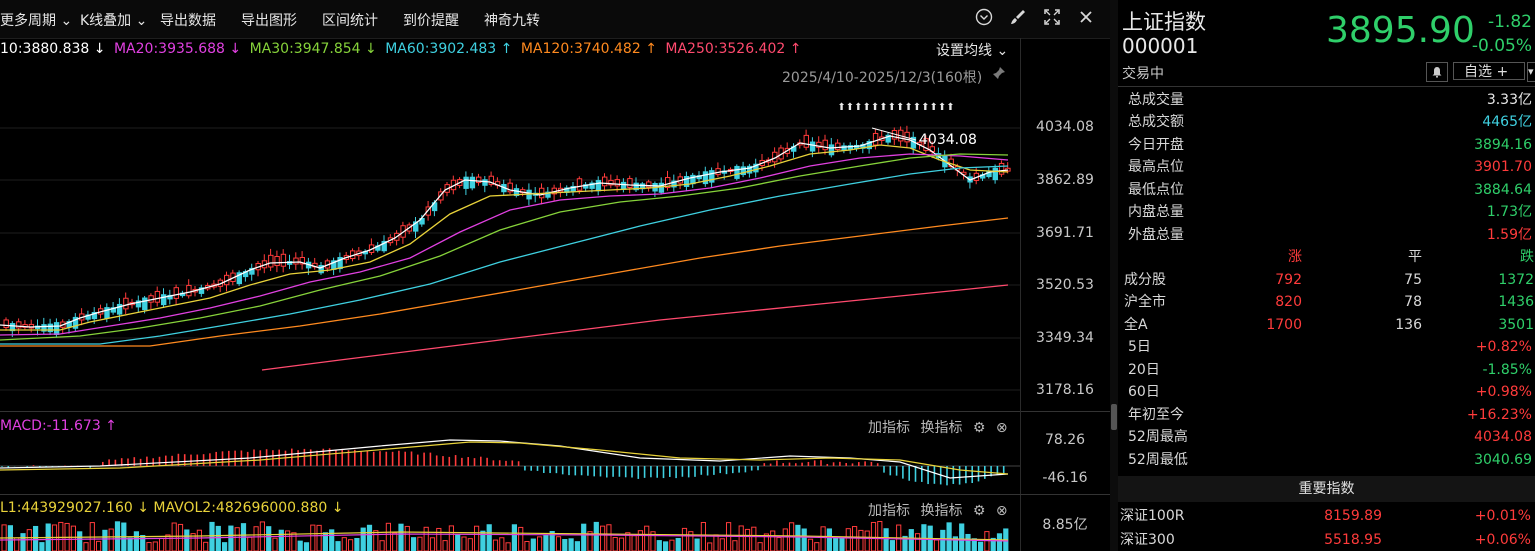 The height and width of the screenshot is (551, 1535). Describe the element at coordinates (1510, 22) in the screenshot. I see `change-value: -1.82` at that location.